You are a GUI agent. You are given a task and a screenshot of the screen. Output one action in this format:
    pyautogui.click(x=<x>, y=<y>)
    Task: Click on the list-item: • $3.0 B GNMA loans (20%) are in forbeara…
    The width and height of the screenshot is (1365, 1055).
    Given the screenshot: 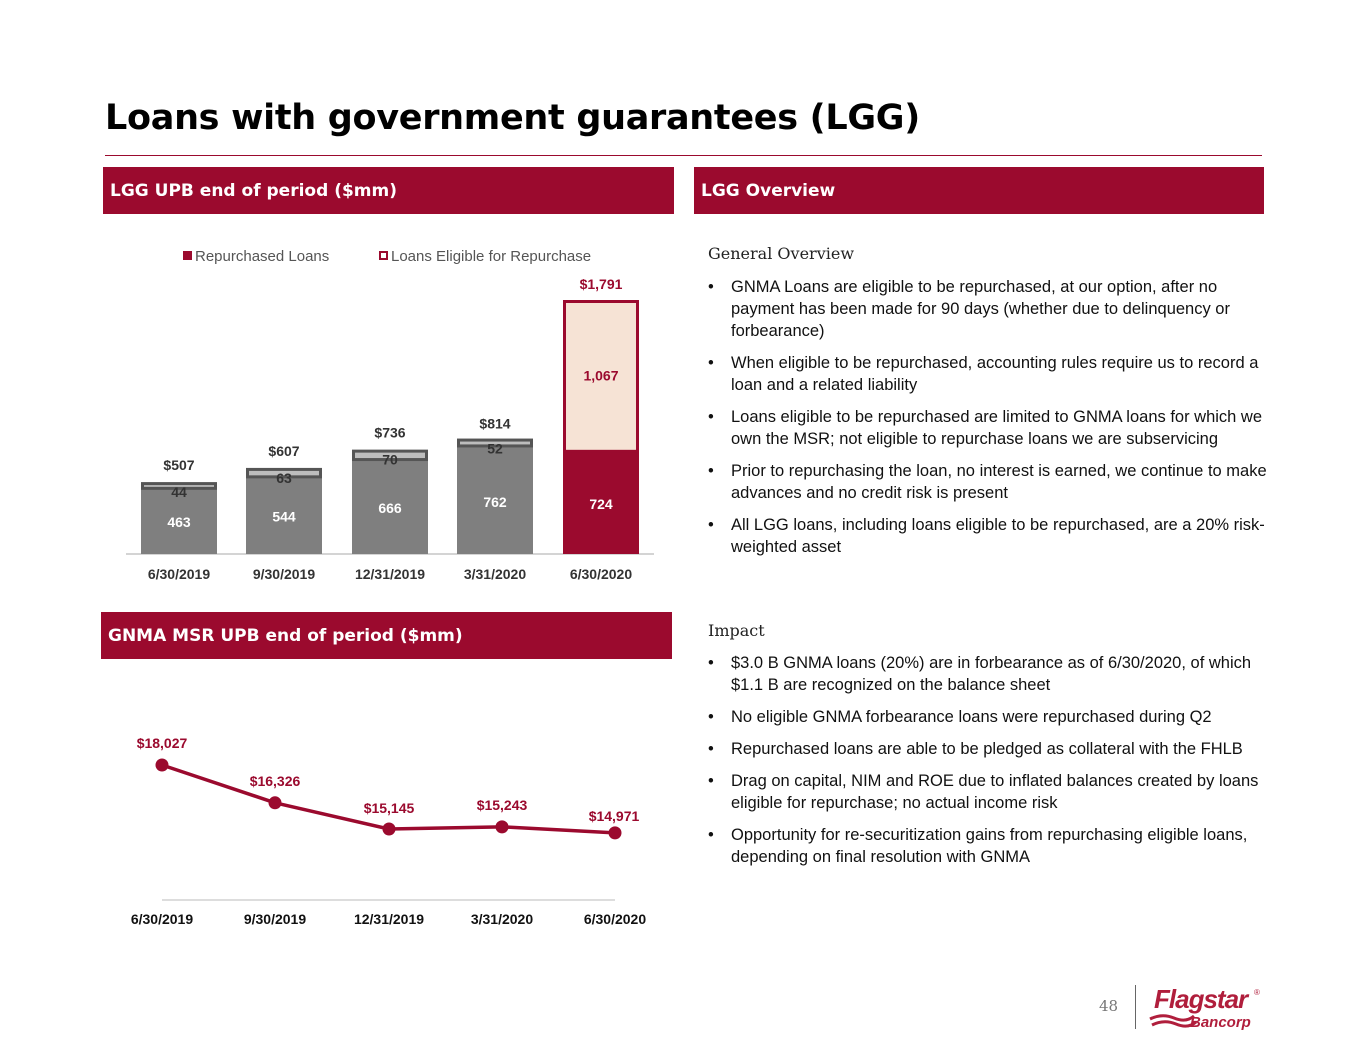 What is the action you would take?
    pyautogui.click(x=980, y=674)
    